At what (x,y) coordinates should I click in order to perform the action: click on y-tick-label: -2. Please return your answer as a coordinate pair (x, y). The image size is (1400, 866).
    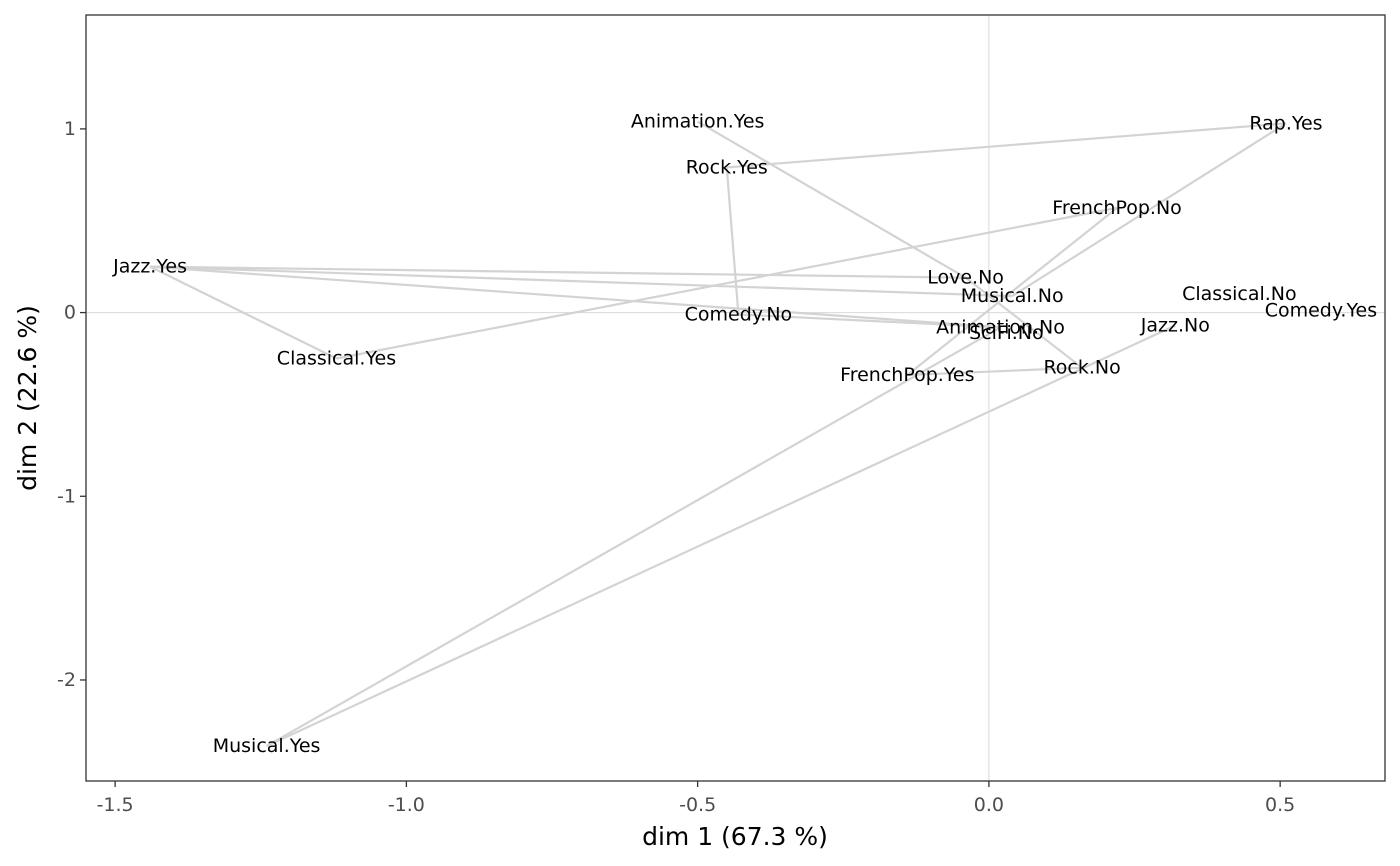
    Looking at the image, I should click on (66, 680).